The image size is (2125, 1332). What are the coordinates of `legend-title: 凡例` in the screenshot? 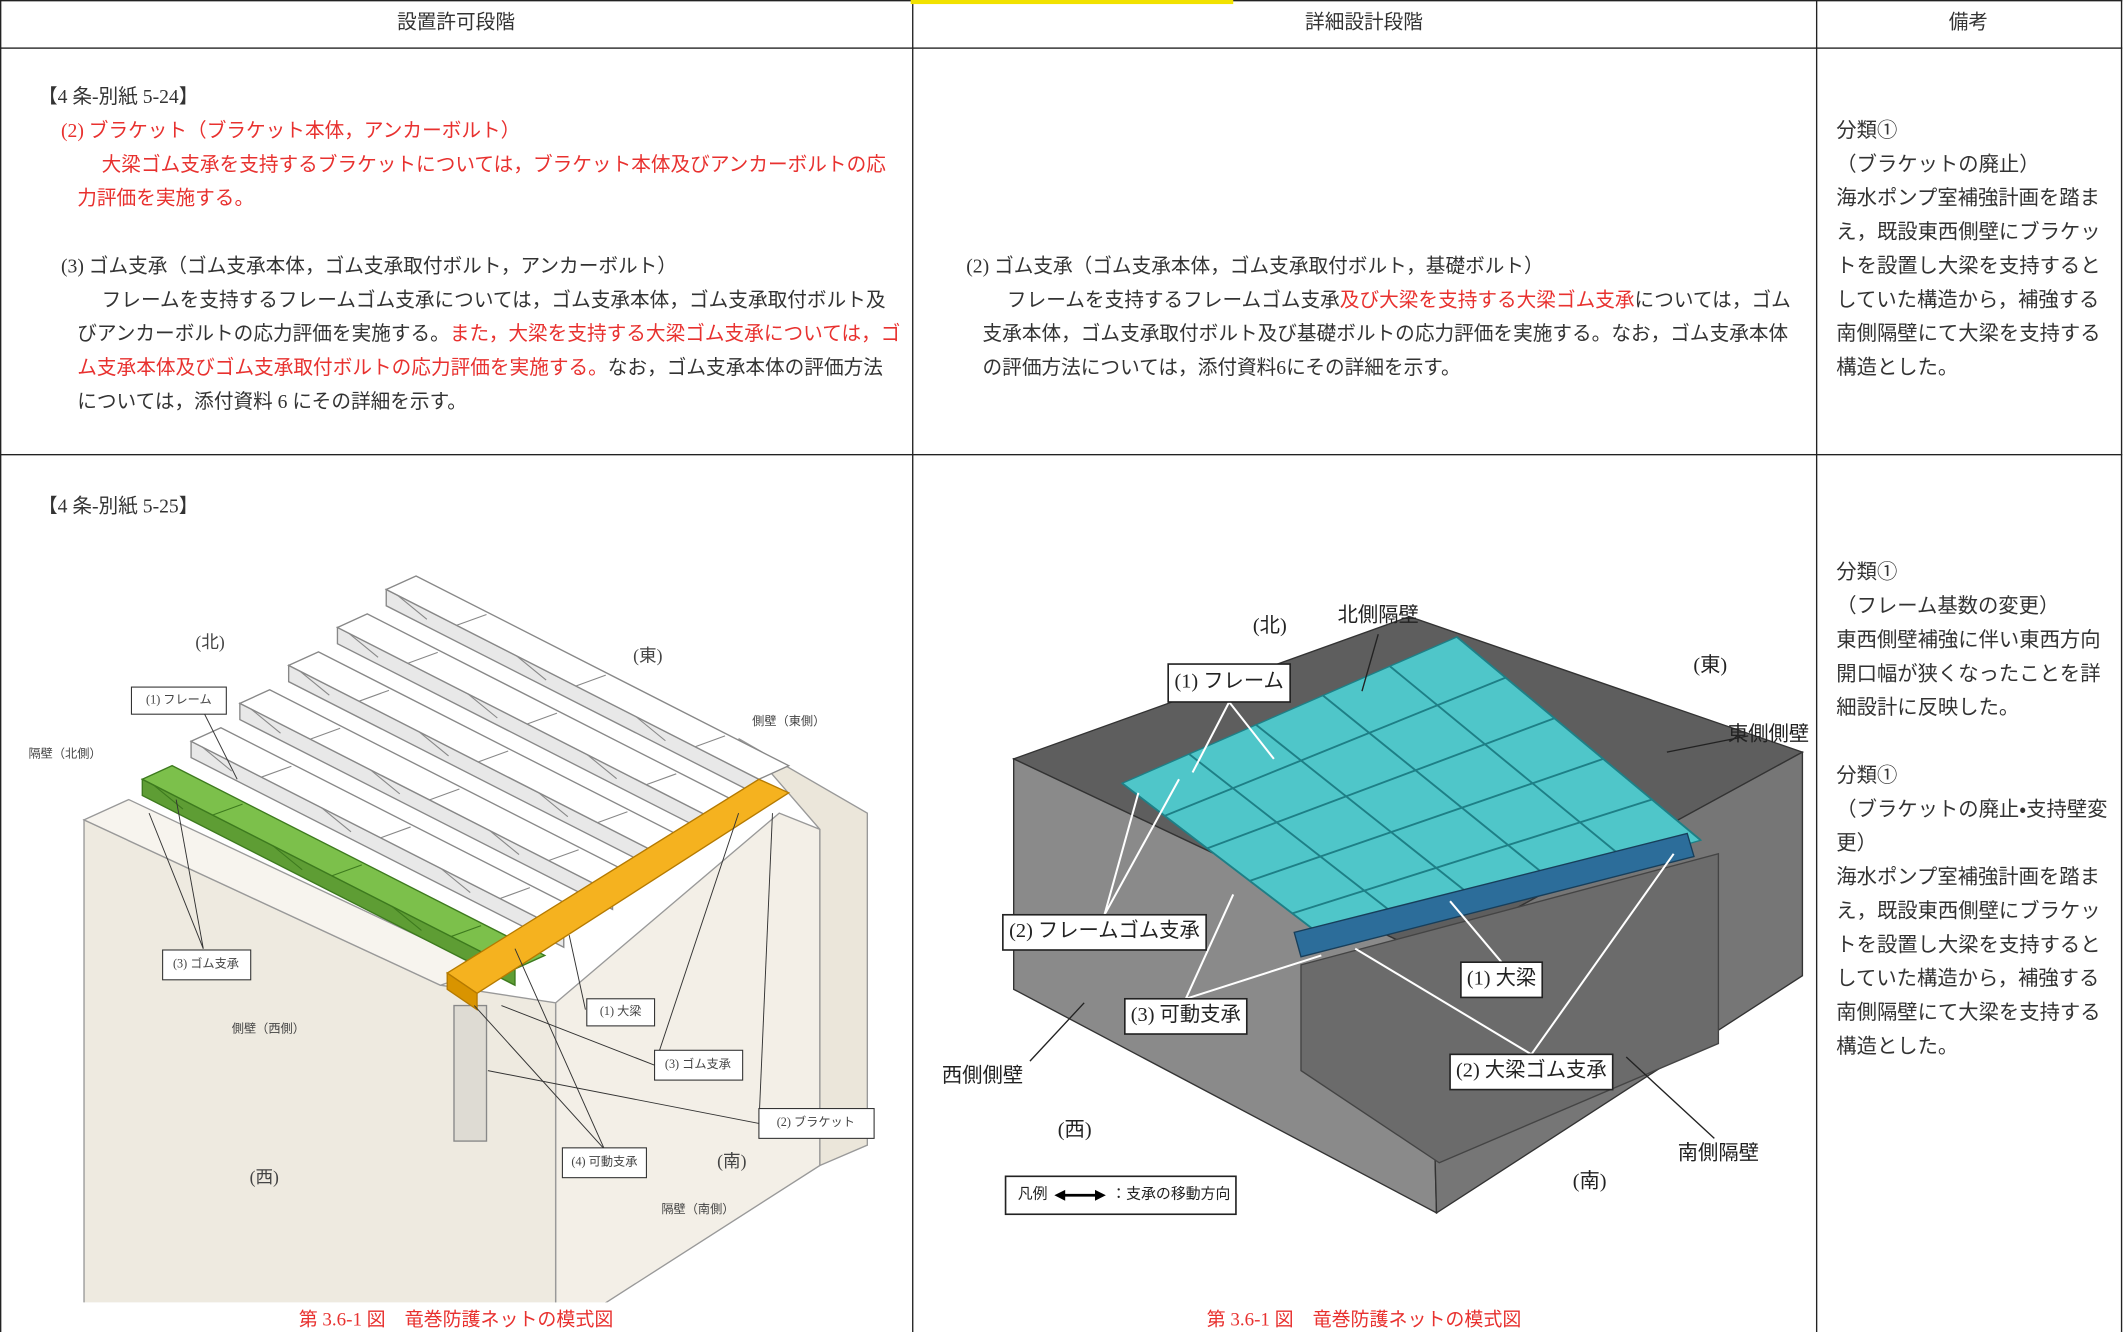 It's located at (1033, 1194).